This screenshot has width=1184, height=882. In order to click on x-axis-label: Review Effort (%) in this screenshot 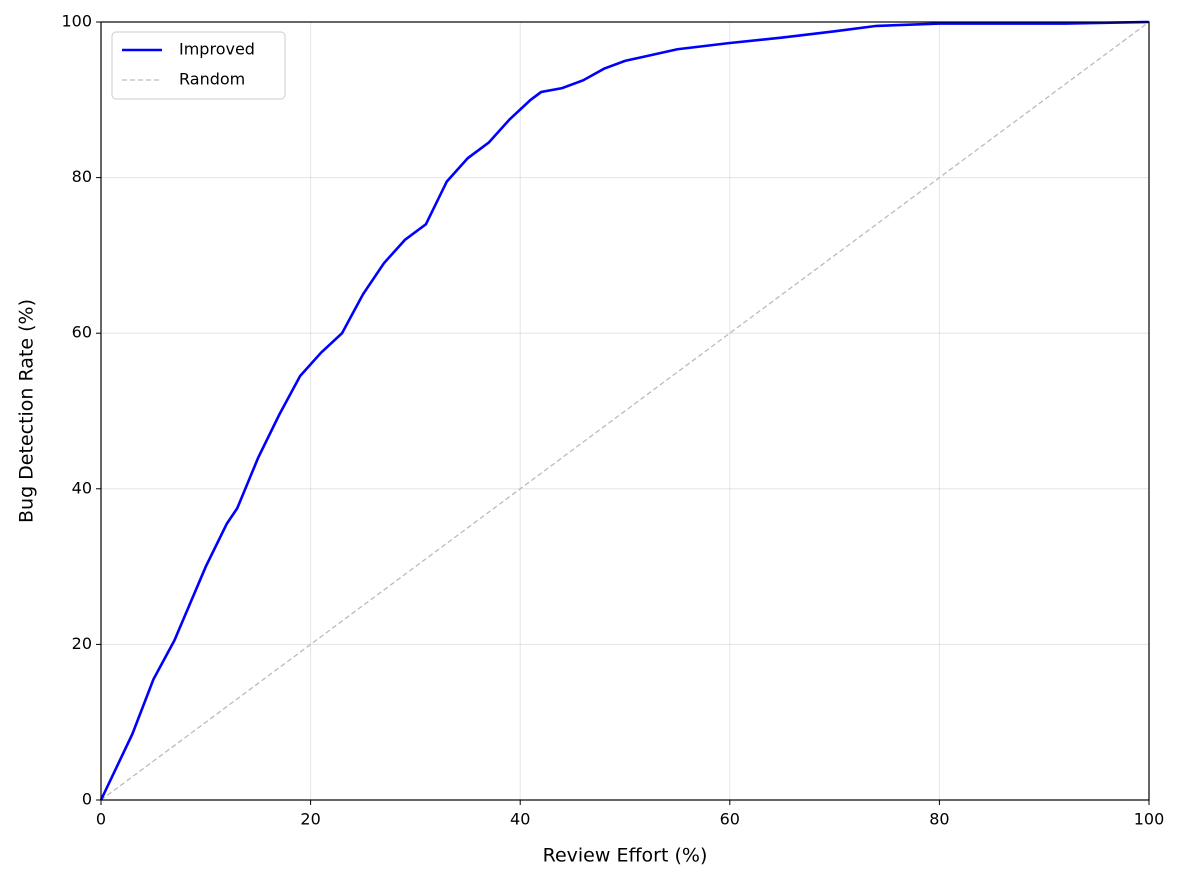, I will do `click(625, 856)`.